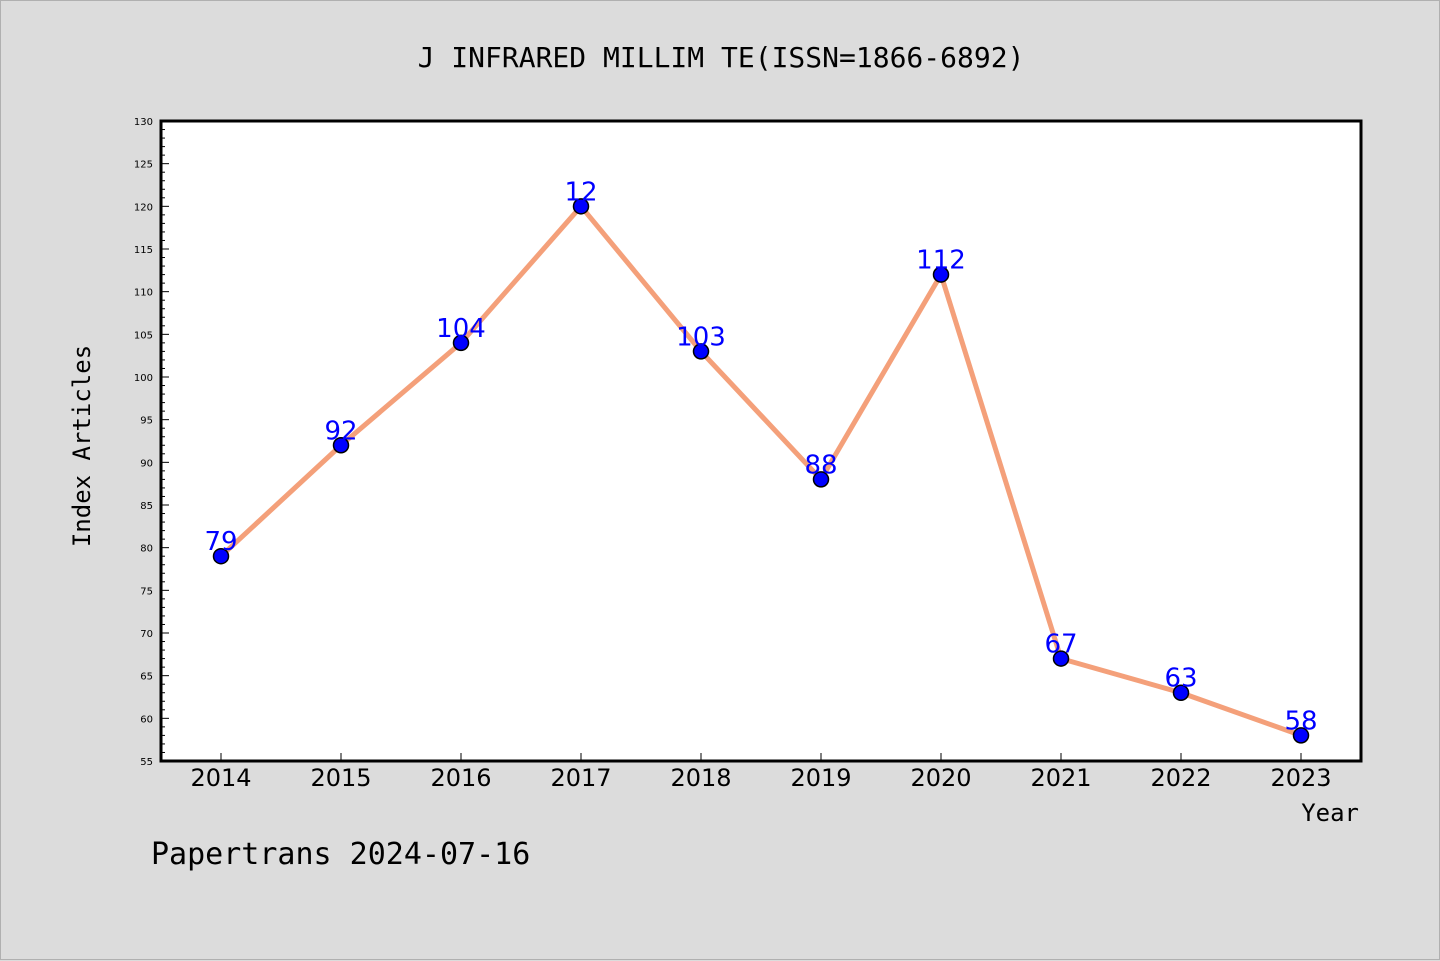 The width and height of the screenshot is (1440, 961). Describe the element at coordinates (1060, 645) in the screenshot. I see `data-label: 67` at that location.